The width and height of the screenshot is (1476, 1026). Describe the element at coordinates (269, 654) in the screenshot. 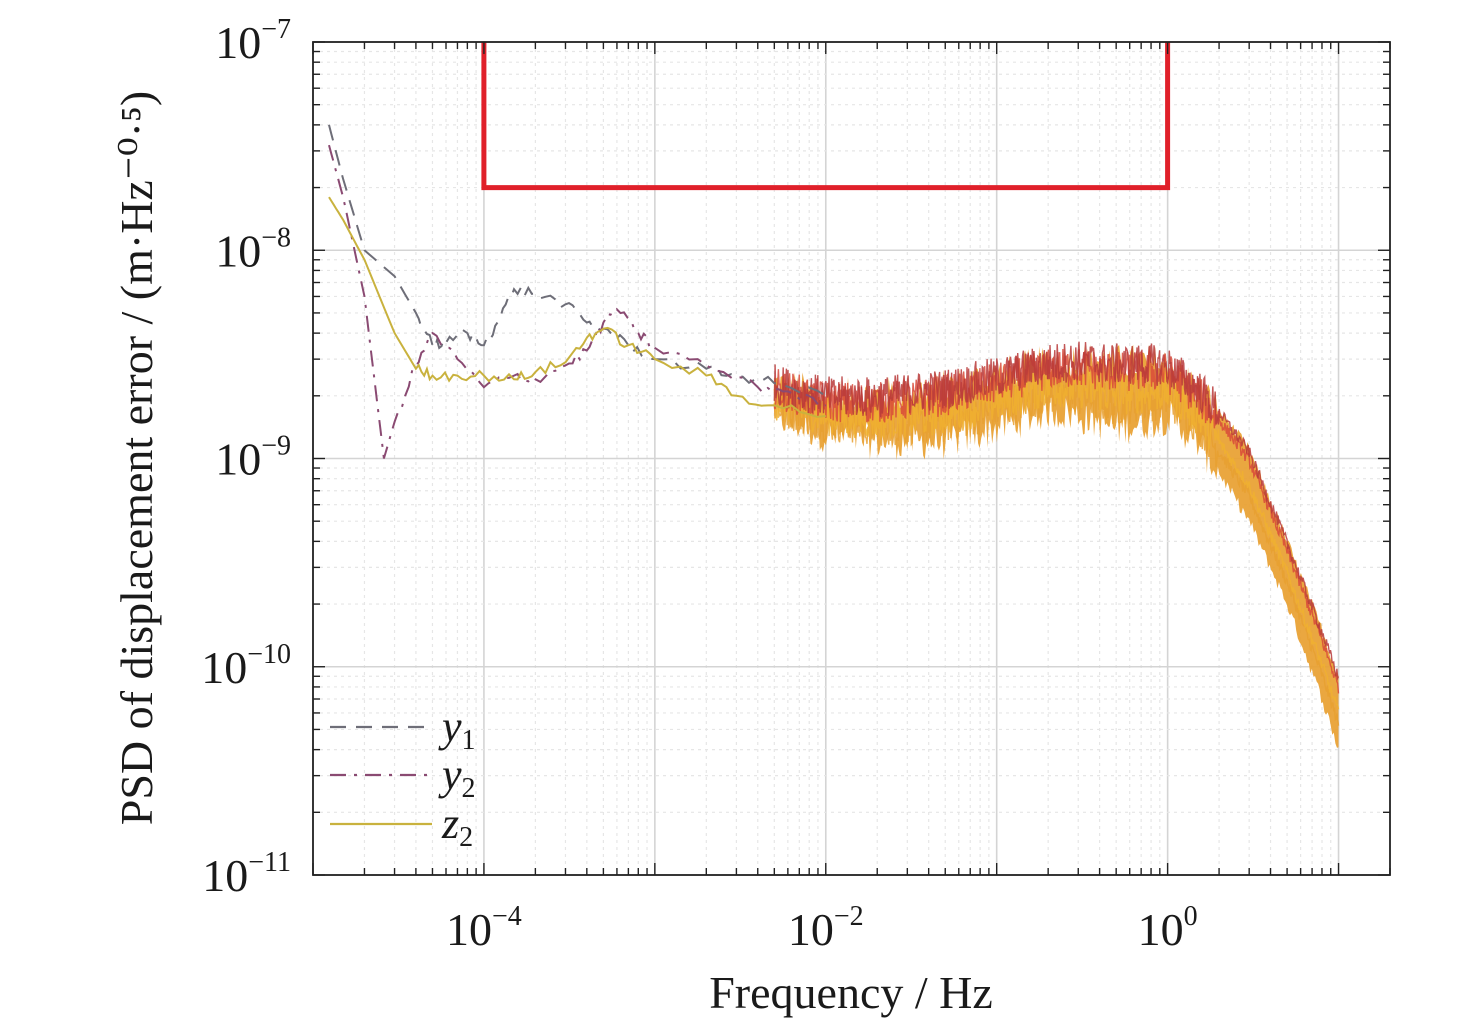

I see `y-tick-exponent: −10` at that location.